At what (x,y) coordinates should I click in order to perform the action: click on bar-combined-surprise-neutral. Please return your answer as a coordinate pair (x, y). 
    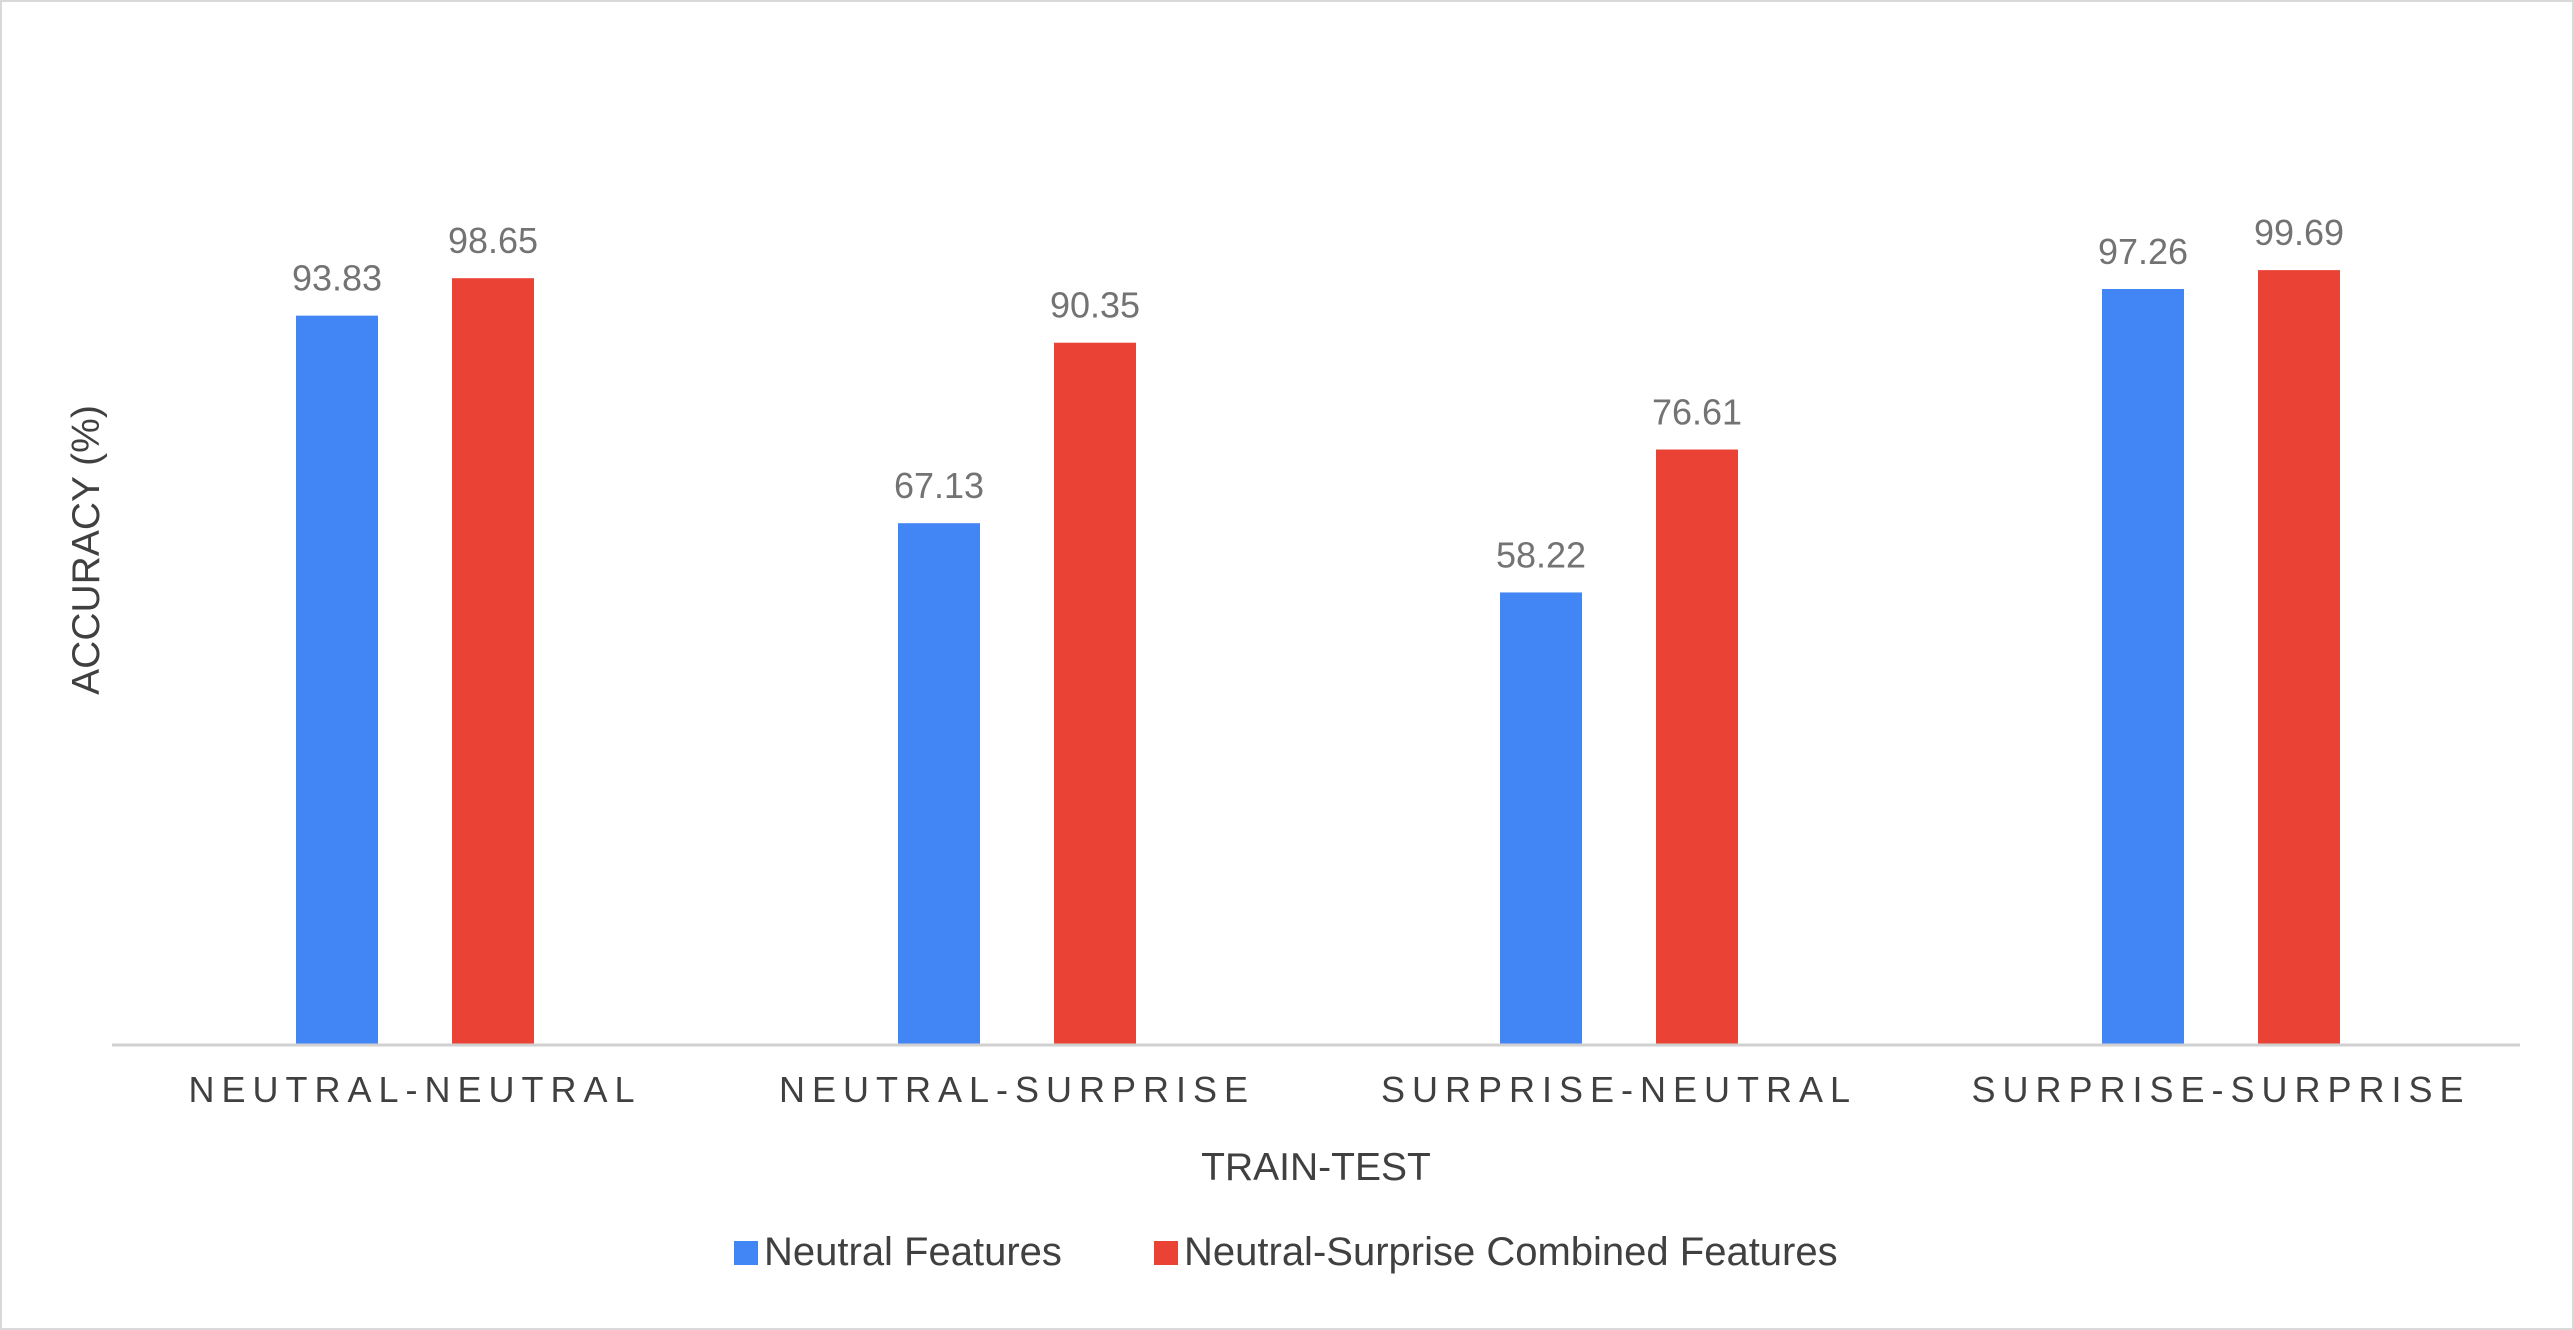
    Looking at the image, I should click on (1697, 747).